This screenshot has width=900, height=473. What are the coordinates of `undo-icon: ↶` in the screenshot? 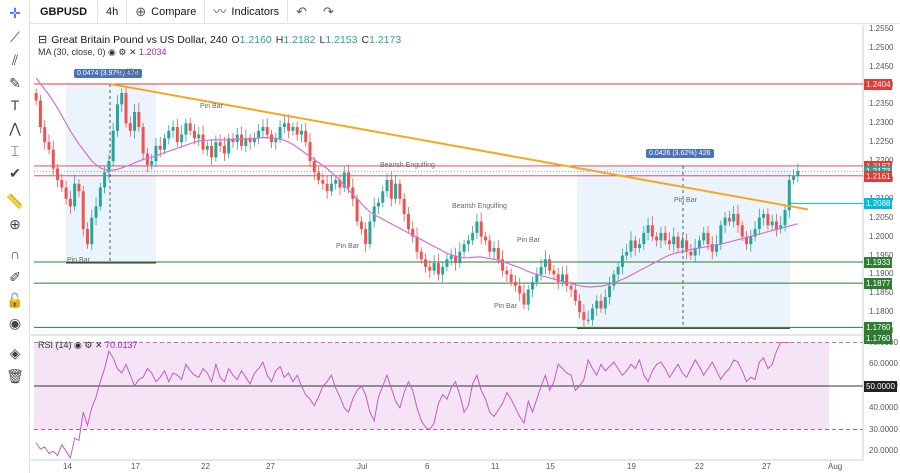 It's located at (302, 11).